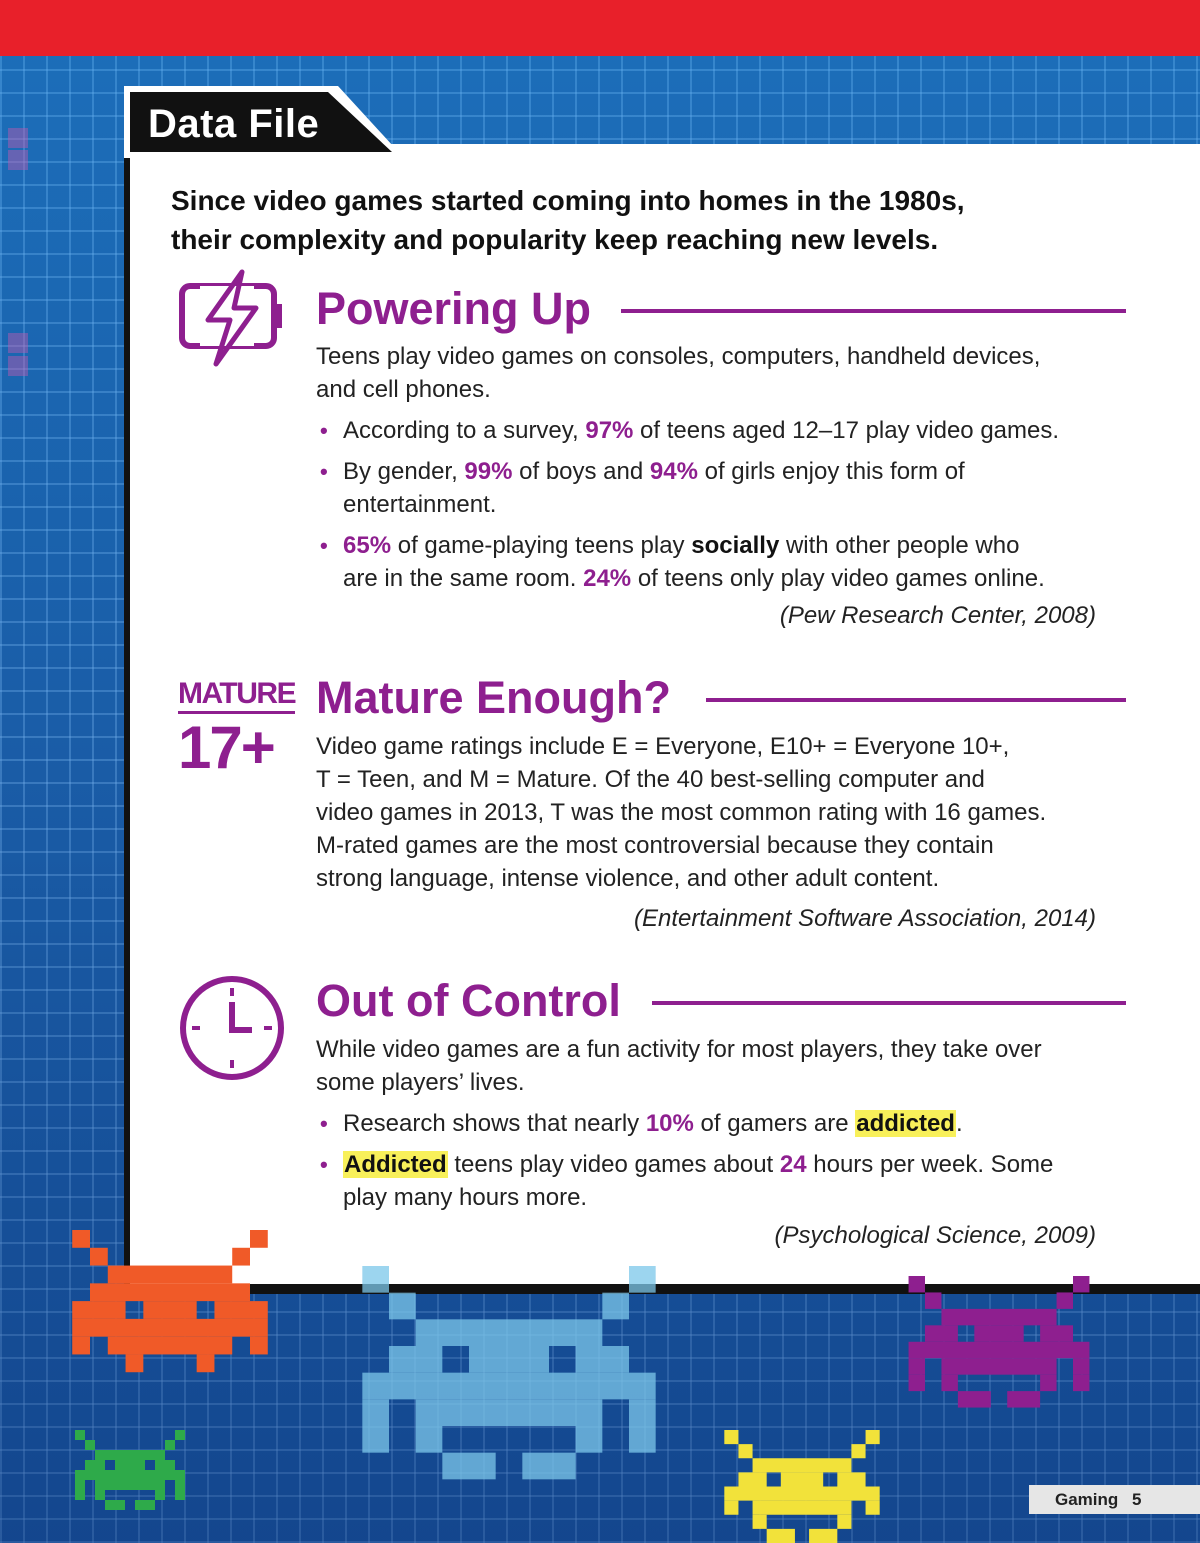 This screenshot has height=1543, width=1200. Describe the element at coordinates (230, 318) in the screenshot. I see `battery-charging-icon` at that location.